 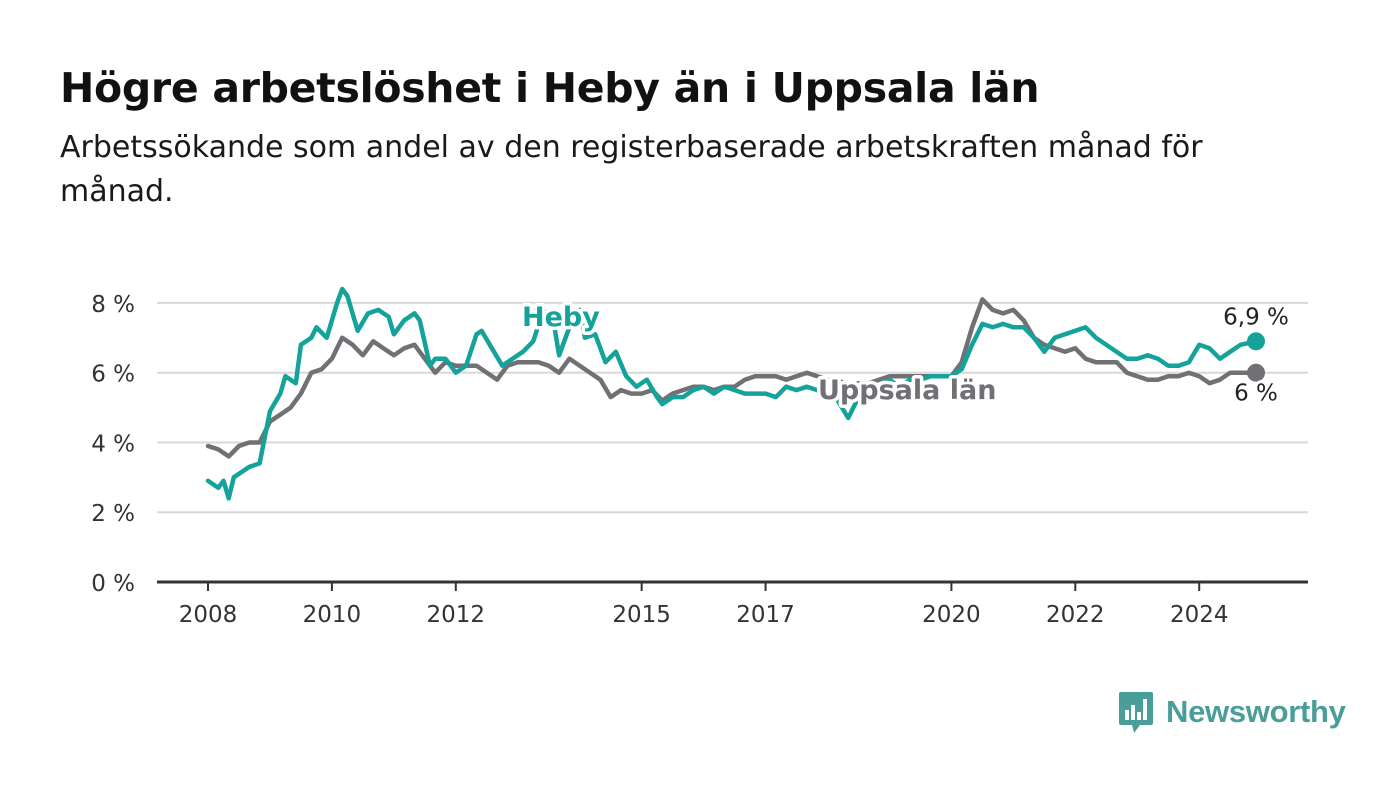 I want to click on end-value-label: 6 %, so click(x=1256, y=394).